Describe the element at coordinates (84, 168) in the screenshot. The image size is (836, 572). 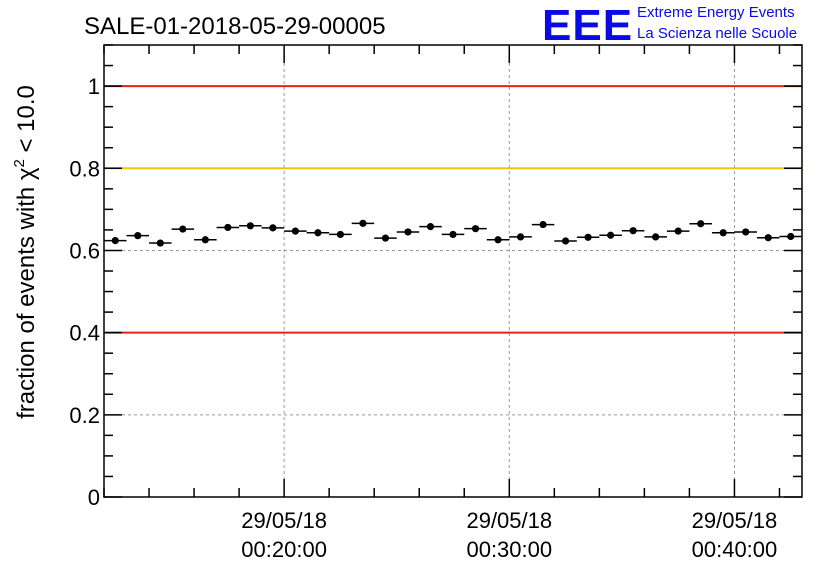
I see `y-tick-label: 0.8` at that location.